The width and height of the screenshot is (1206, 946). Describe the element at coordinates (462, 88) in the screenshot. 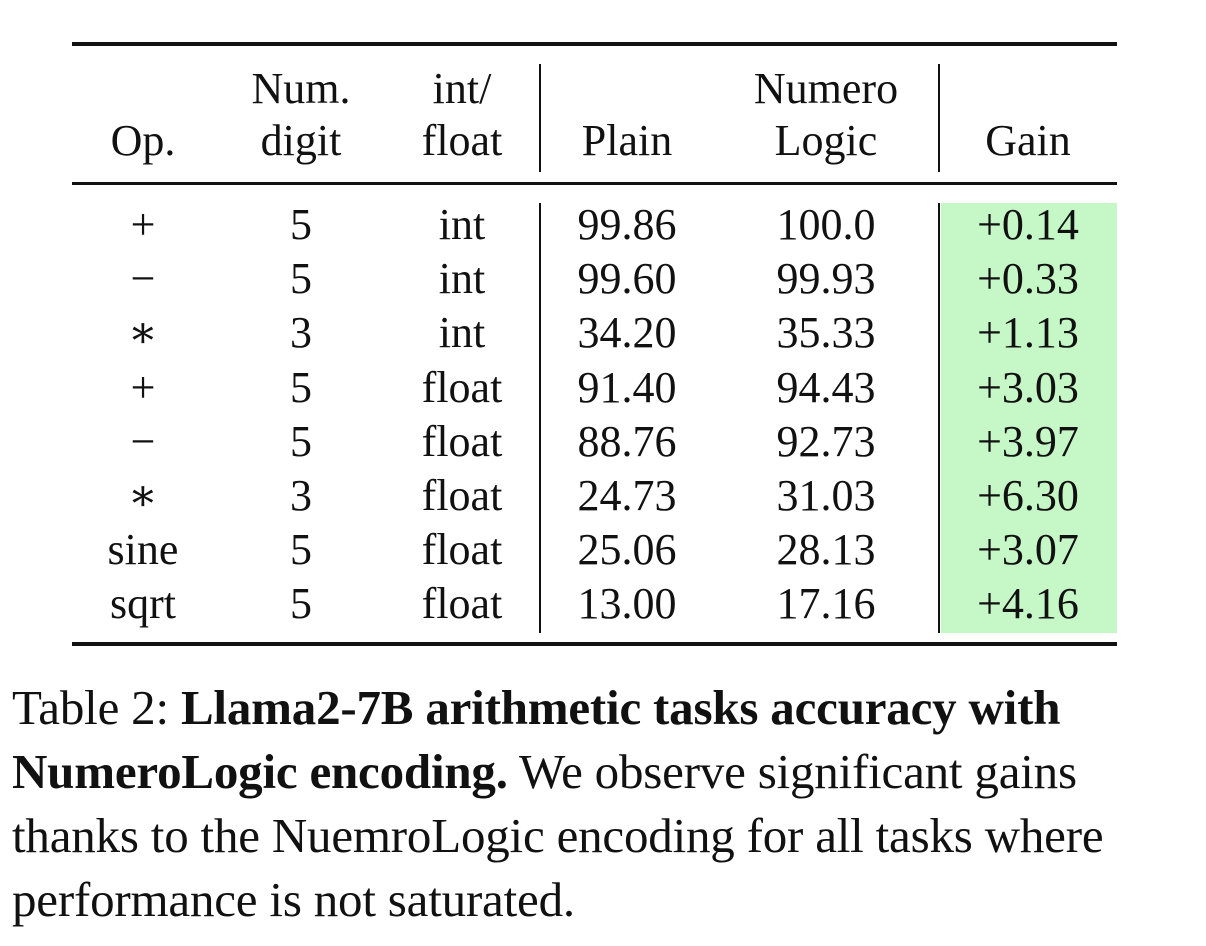

I see `header-int-float-line1: int/` at that location.